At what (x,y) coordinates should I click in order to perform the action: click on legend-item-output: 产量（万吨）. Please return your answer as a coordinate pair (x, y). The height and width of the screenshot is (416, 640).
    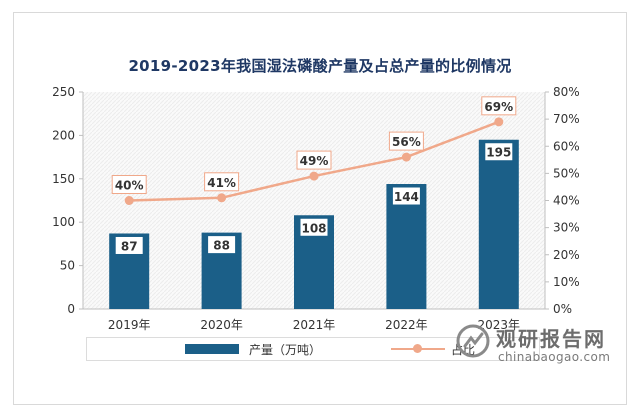
    Looking at the image, I should click on (253, 349).